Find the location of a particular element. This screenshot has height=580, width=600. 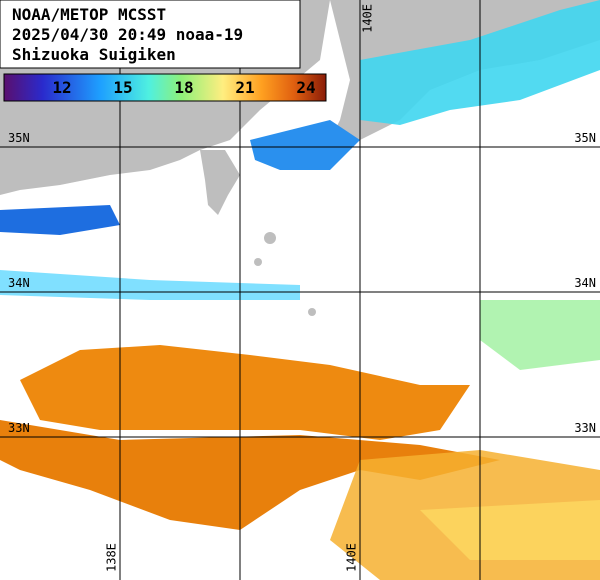

colorbar-label: 15 is located at coordinates (122, 87).